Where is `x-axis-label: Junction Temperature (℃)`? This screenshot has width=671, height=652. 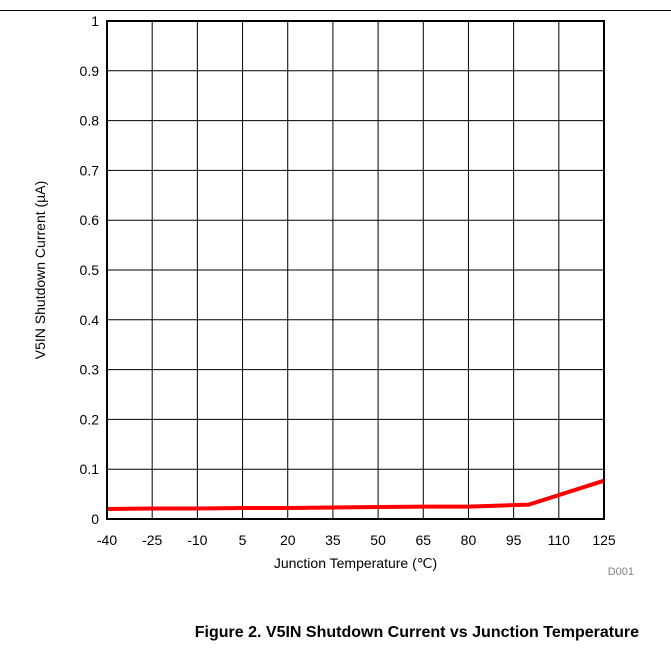
x-axis-label: Junction Temperature (℃) is located at coordinates (355, 563).